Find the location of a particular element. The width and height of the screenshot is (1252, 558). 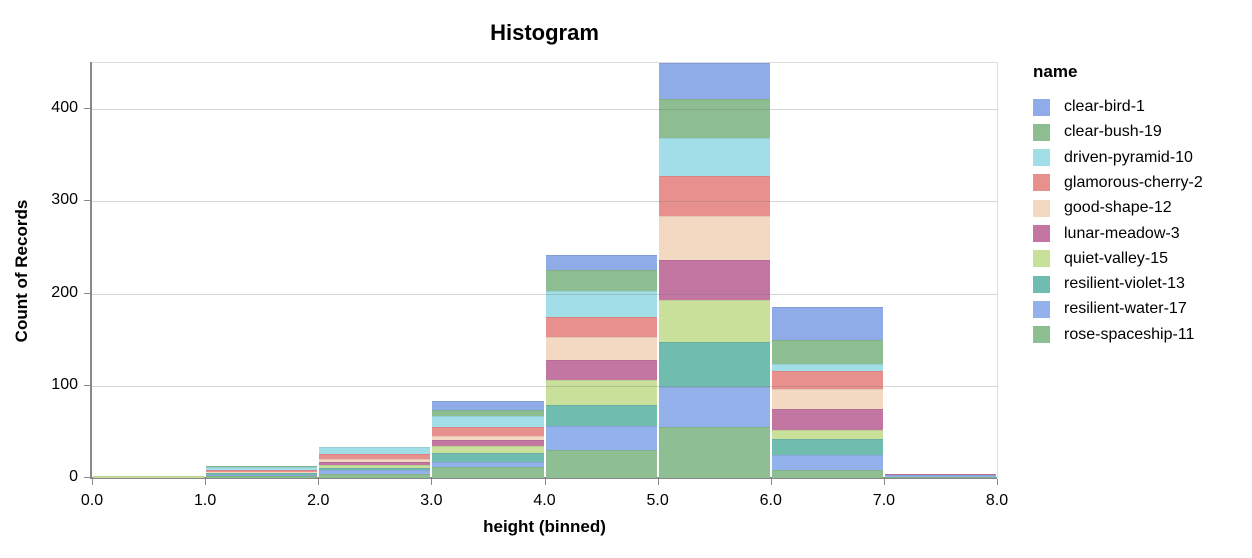

legend-title: name is located at coordinates (1055, 71).